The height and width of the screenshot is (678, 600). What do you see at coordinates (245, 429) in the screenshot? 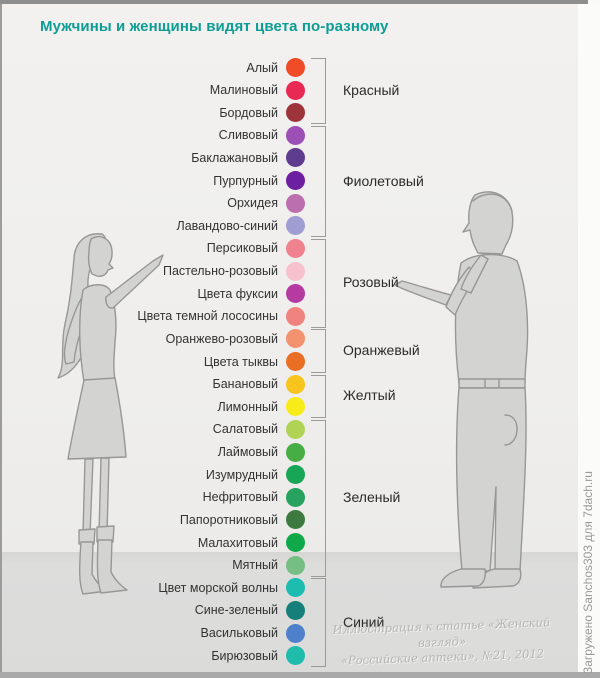
I see `color-name-label: Салатовый` at bounding box center [245, 429].